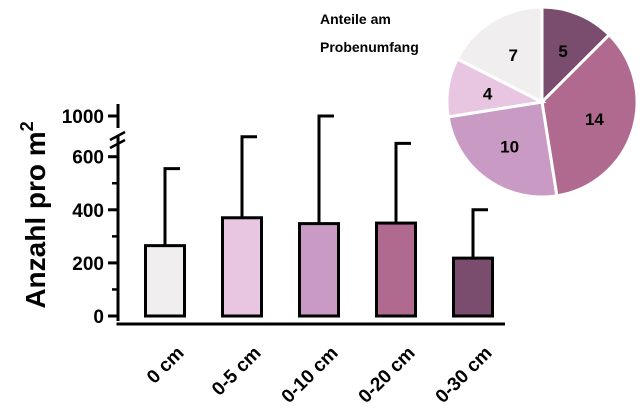 This screenshot has height=419, width=643. I want to click on x-axis: 0 cm 0-5 cm 0-10 cm 0-20 cm 0-30 cm, so click(310, 365).